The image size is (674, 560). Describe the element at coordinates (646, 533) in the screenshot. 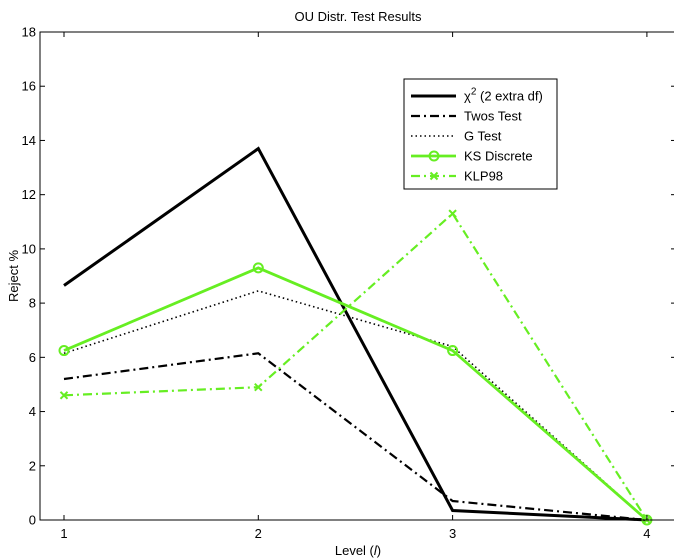

I see `x-tick-label: 4` at that location.